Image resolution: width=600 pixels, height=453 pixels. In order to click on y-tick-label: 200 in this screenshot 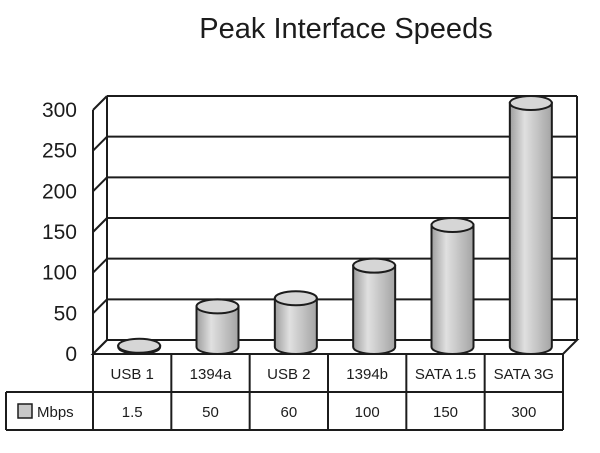, I will do `click(59, 191)`.